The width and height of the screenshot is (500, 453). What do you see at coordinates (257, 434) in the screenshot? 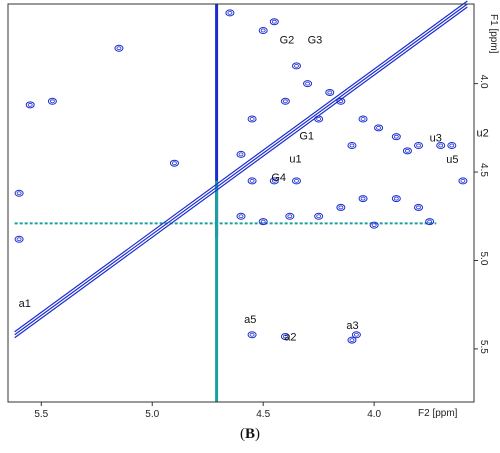
I see `caption-close-paren: )` at bounding box center [257, 434].